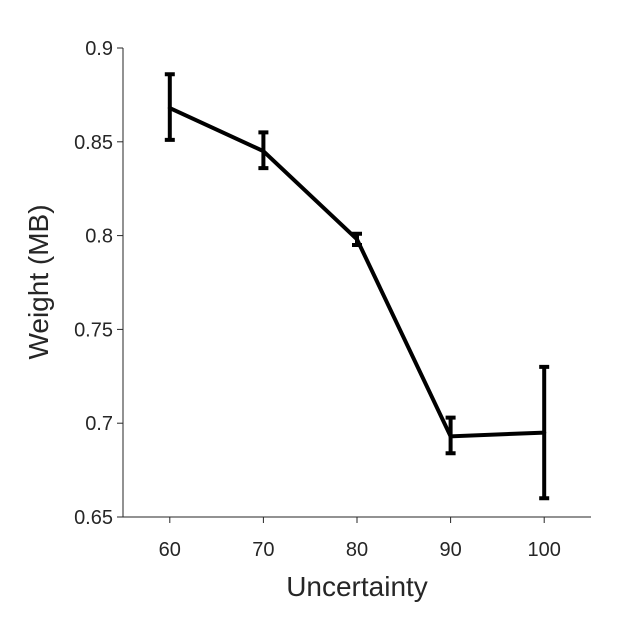  Describe the element at coordinates (93, 143) in the screenshot. I see `y-tick-label: 0.85` at that location.